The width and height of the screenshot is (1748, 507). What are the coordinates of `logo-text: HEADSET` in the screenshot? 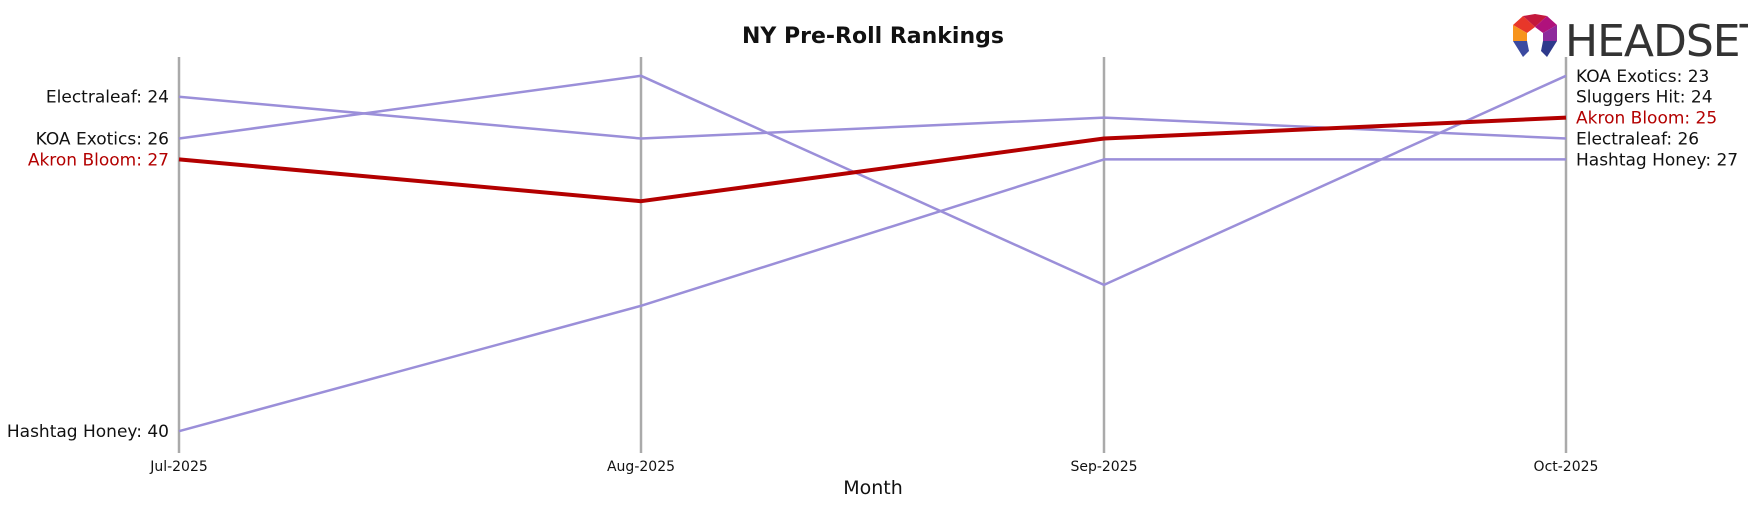 It's located at (1656, 41).